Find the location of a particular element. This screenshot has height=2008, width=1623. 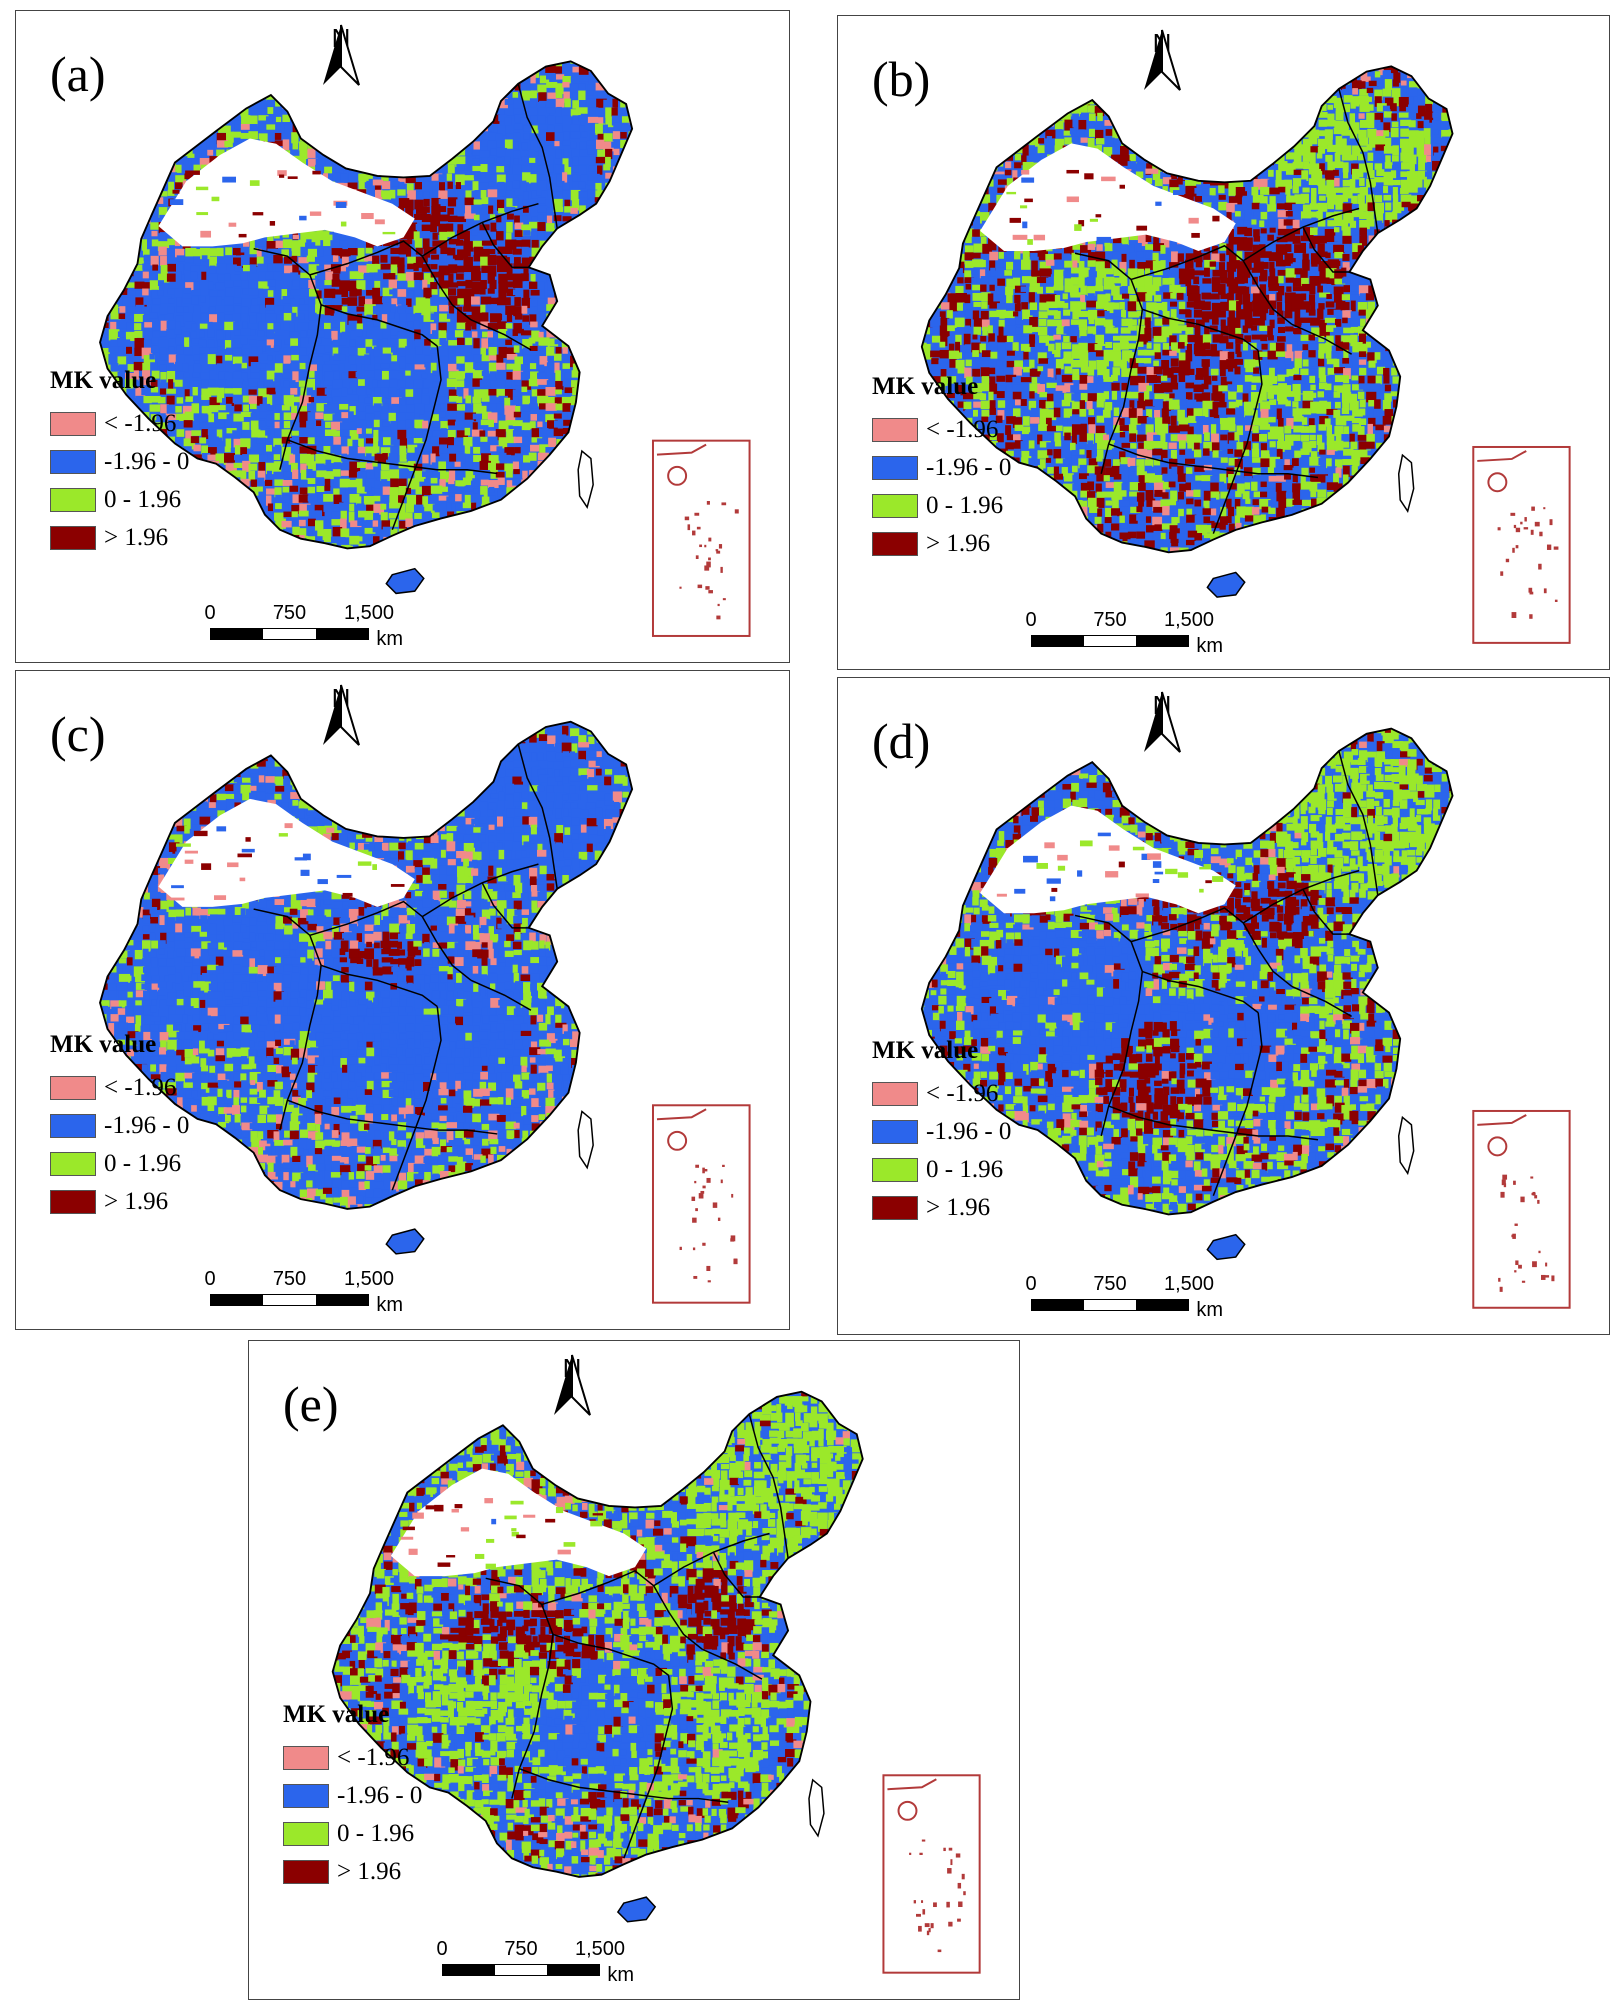

legend-title: MK value is located at coordinates (119, 1045).